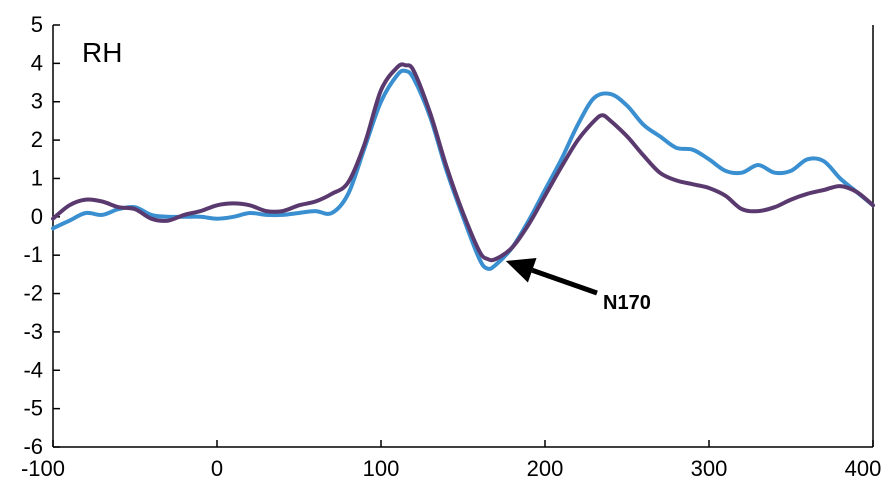  What do you see at coordinates (33, 293) in the screenshot?
I see `y-tick-label: -2` at bounding box center [33, 293].